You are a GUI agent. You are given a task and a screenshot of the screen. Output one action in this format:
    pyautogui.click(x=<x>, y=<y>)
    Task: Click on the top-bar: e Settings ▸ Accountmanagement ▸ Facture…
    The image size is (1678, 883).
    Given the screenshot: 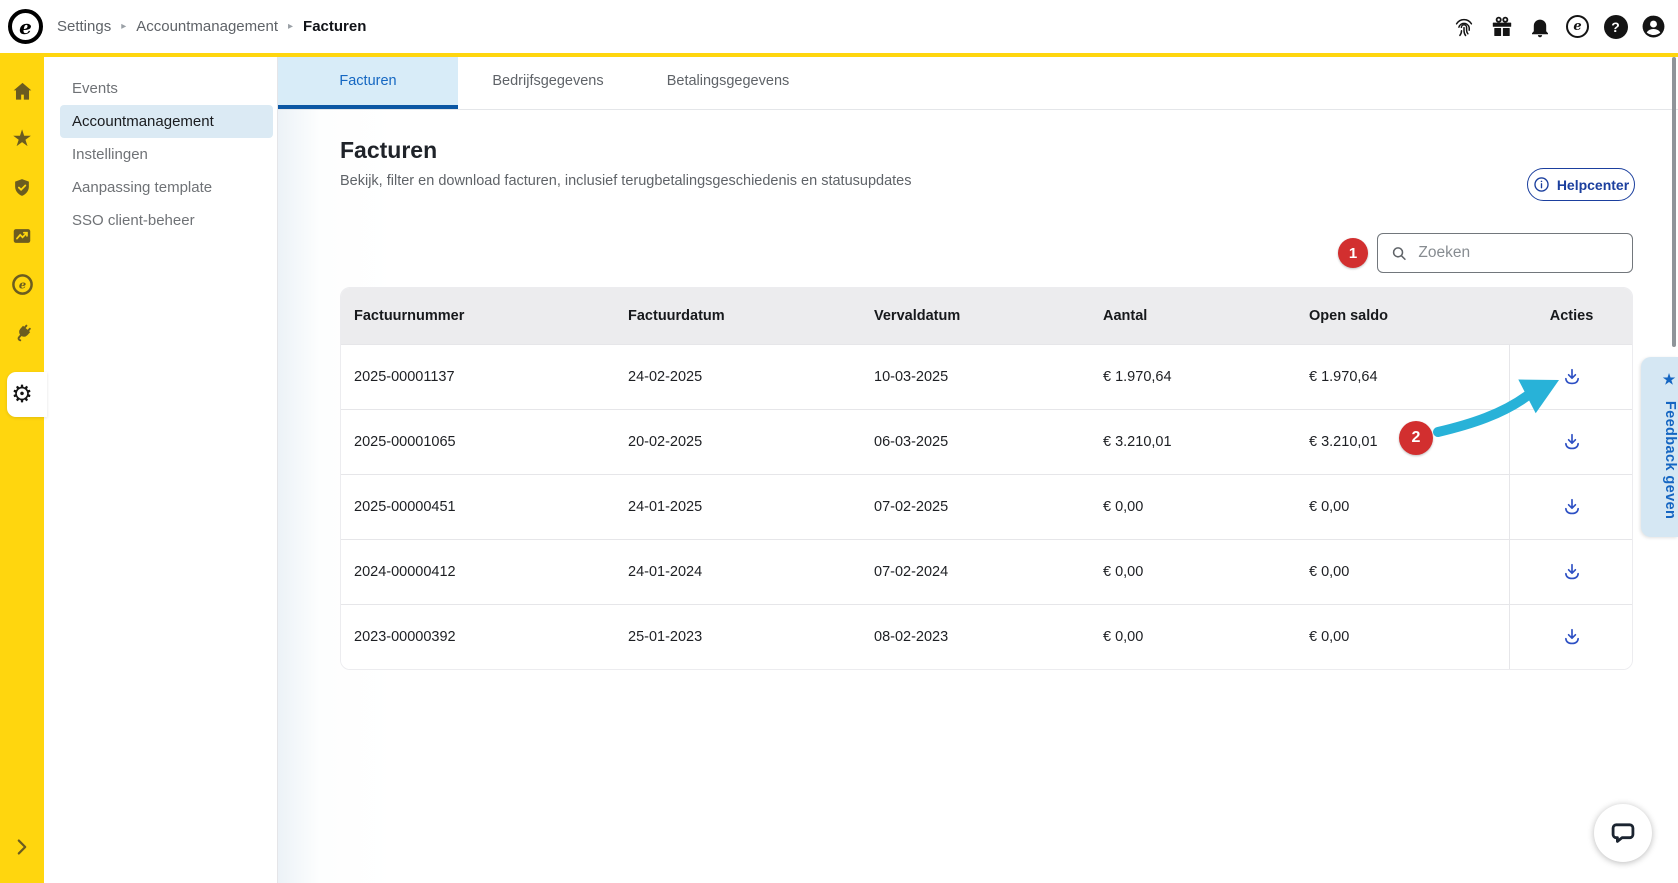 What is the action you would take?
    pyautogui.click(x=839, y=26)
    